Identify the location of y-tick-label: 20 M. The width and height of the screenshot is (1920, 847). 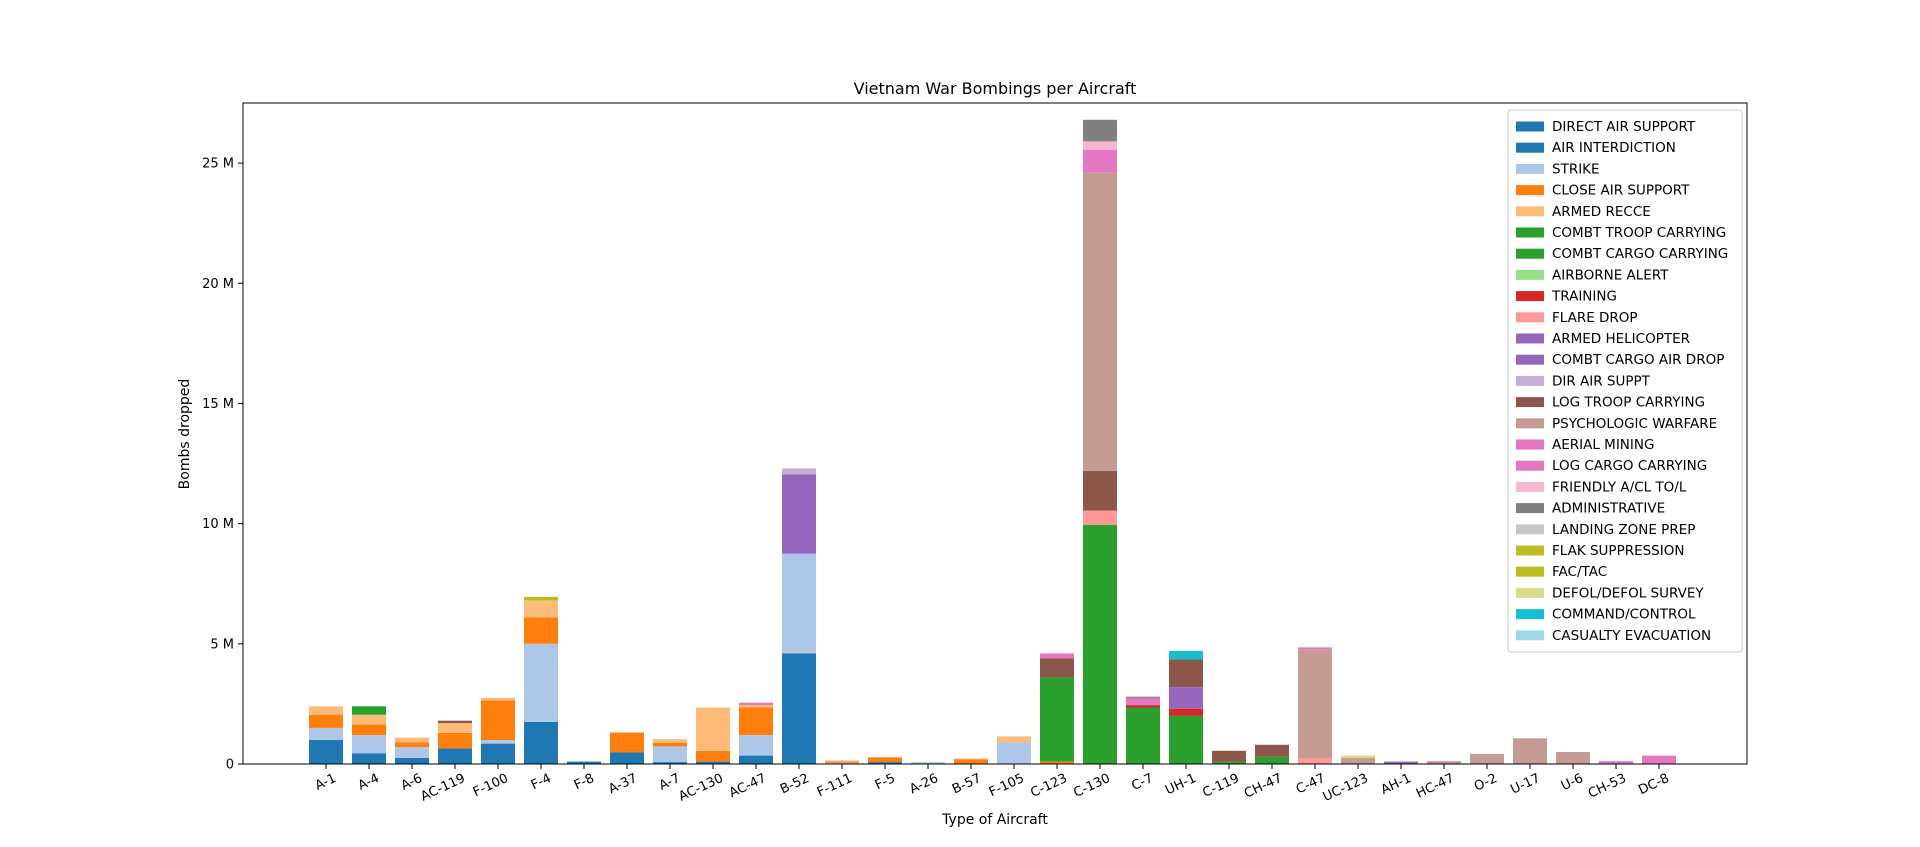
(218, 284).